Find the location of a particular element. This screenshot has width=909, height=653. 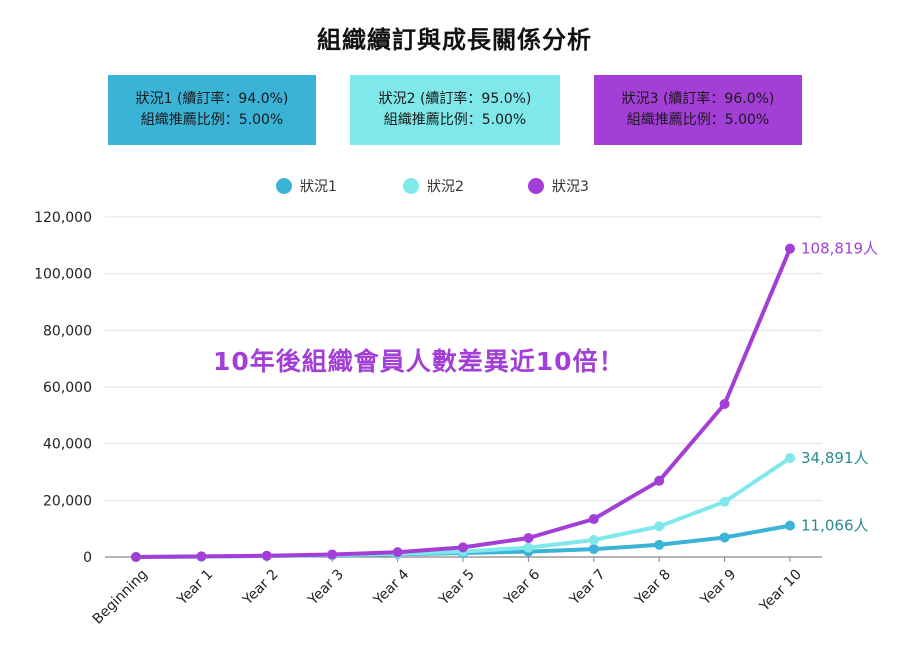

scenario-1-box: 狀況1 (續訂率：94.0%) 組織推薦比例：5.00% is located at coordinates (212, 110).